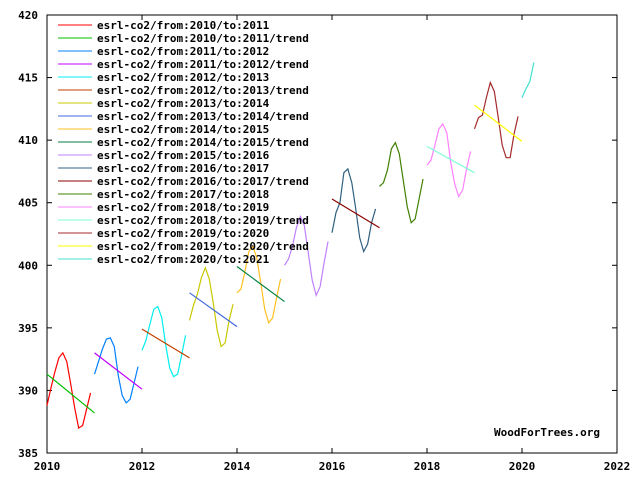 The width and height of the screenshot is (640, 480). What do you see at coordinates (547, 432) in the screenshot?
I see `watermark: WoodForTrees.org` at bounding box center [547, 432].